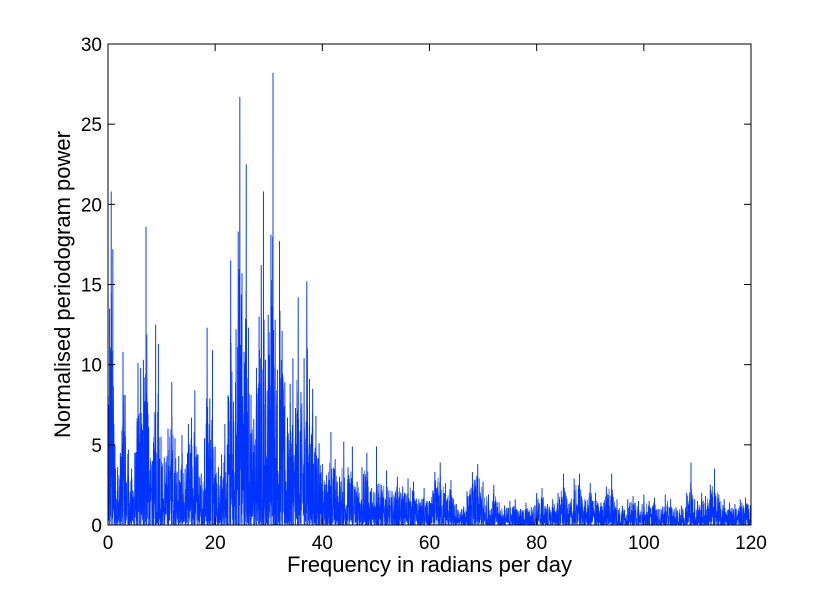 The width and height of the screenshot is (830, 590). I want to click on x-tick-label: 40, so click(322, 543).